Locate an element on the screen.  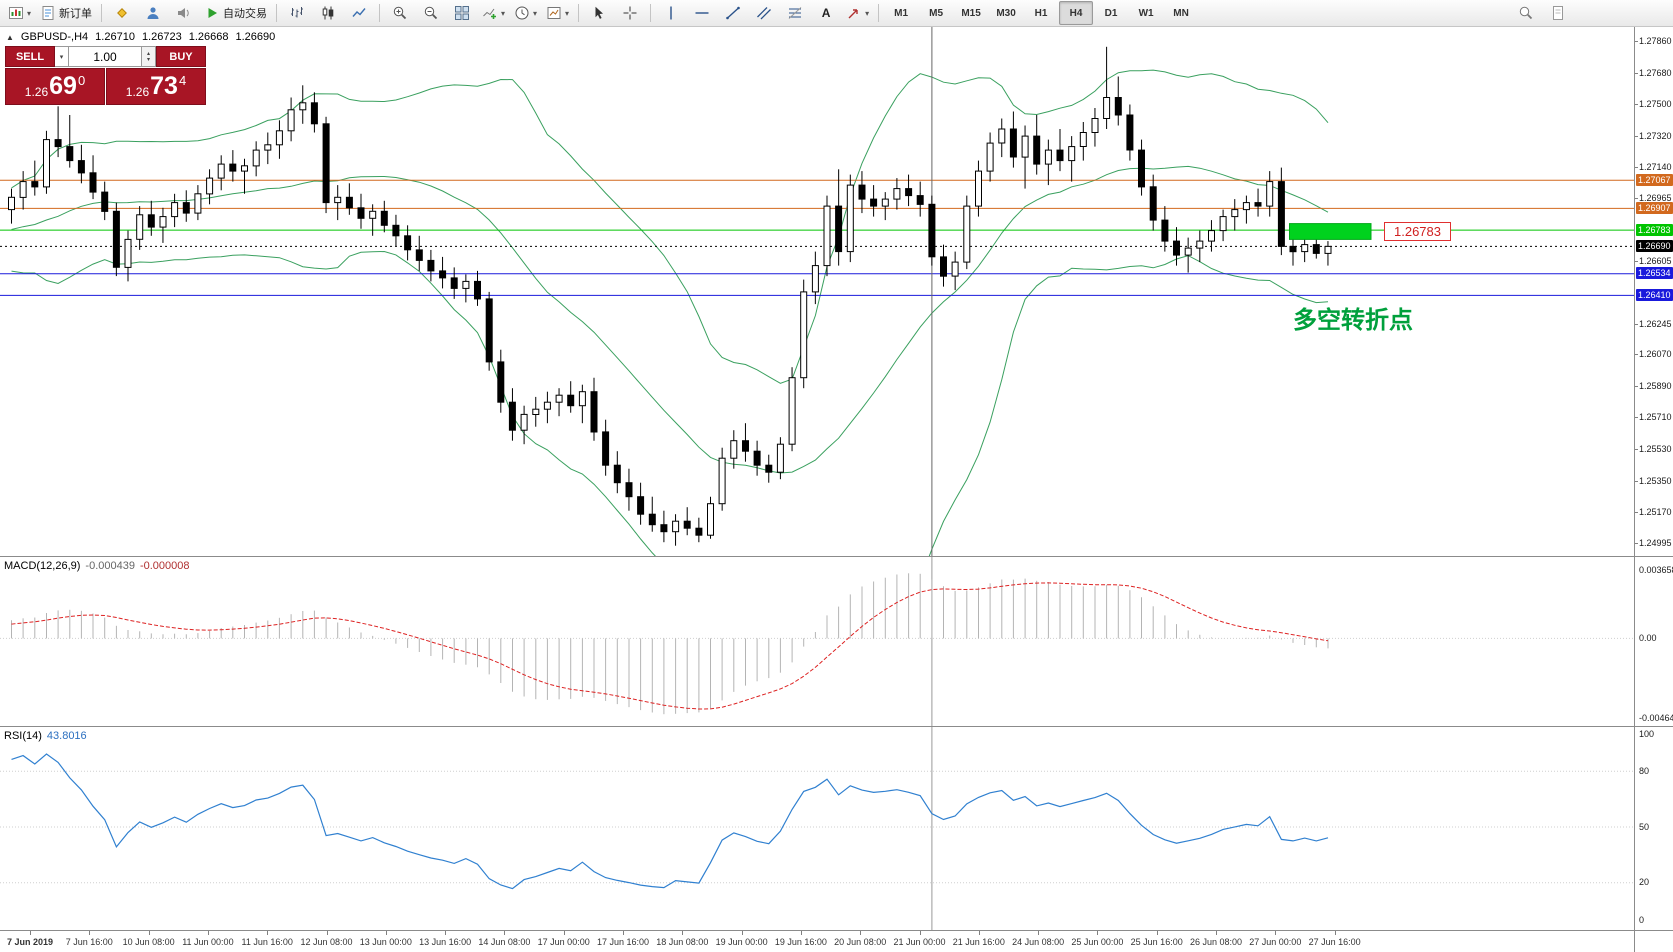
document-button is located at coordinates (1558, 13).